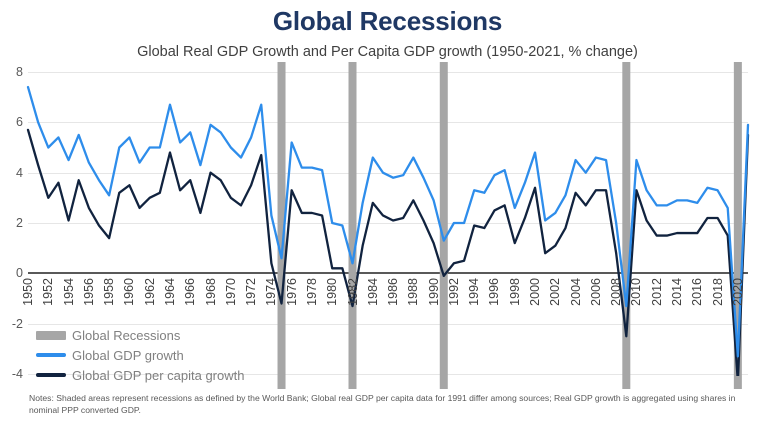 The image size is (775, 422). Describe the element at coordinates (616, 292) in the screenshot. I see `x-tick-label: 2008` at that location.